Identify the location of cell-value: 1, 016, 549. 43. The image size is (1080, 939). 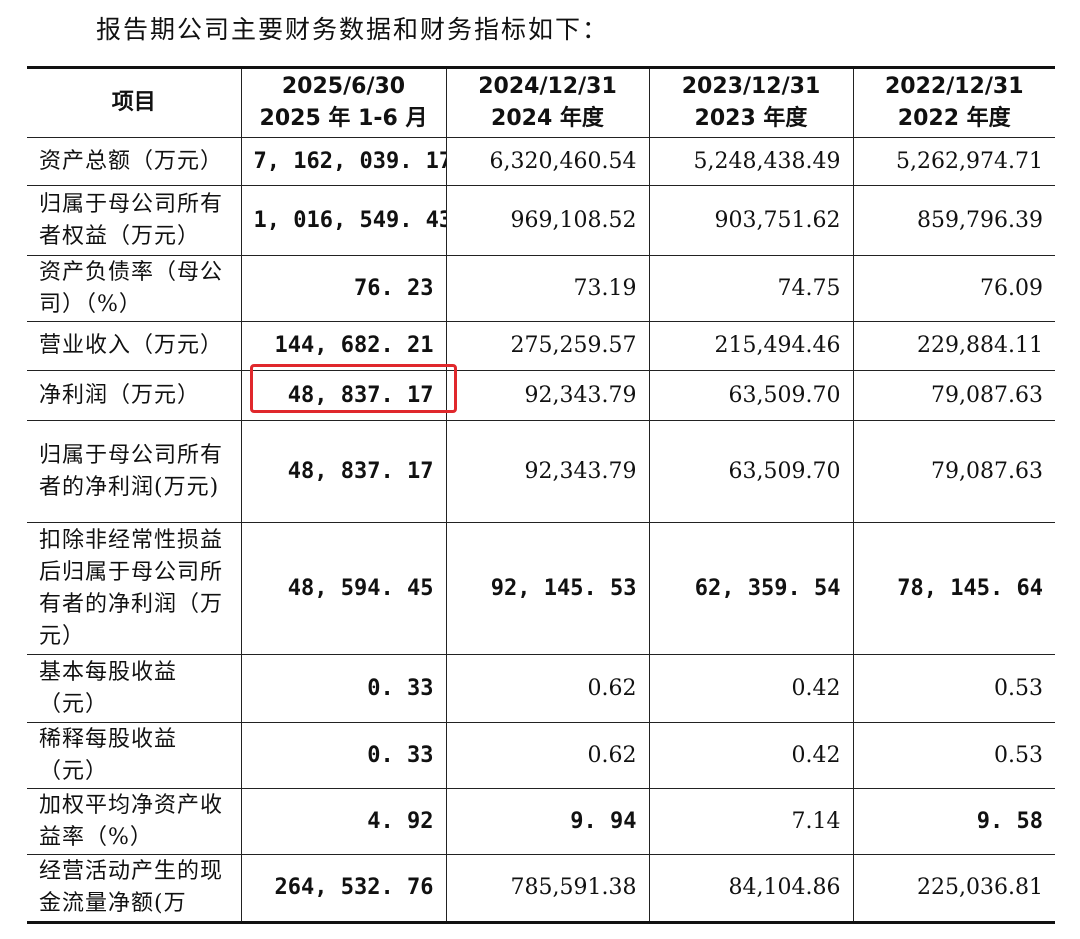
(343, 220).